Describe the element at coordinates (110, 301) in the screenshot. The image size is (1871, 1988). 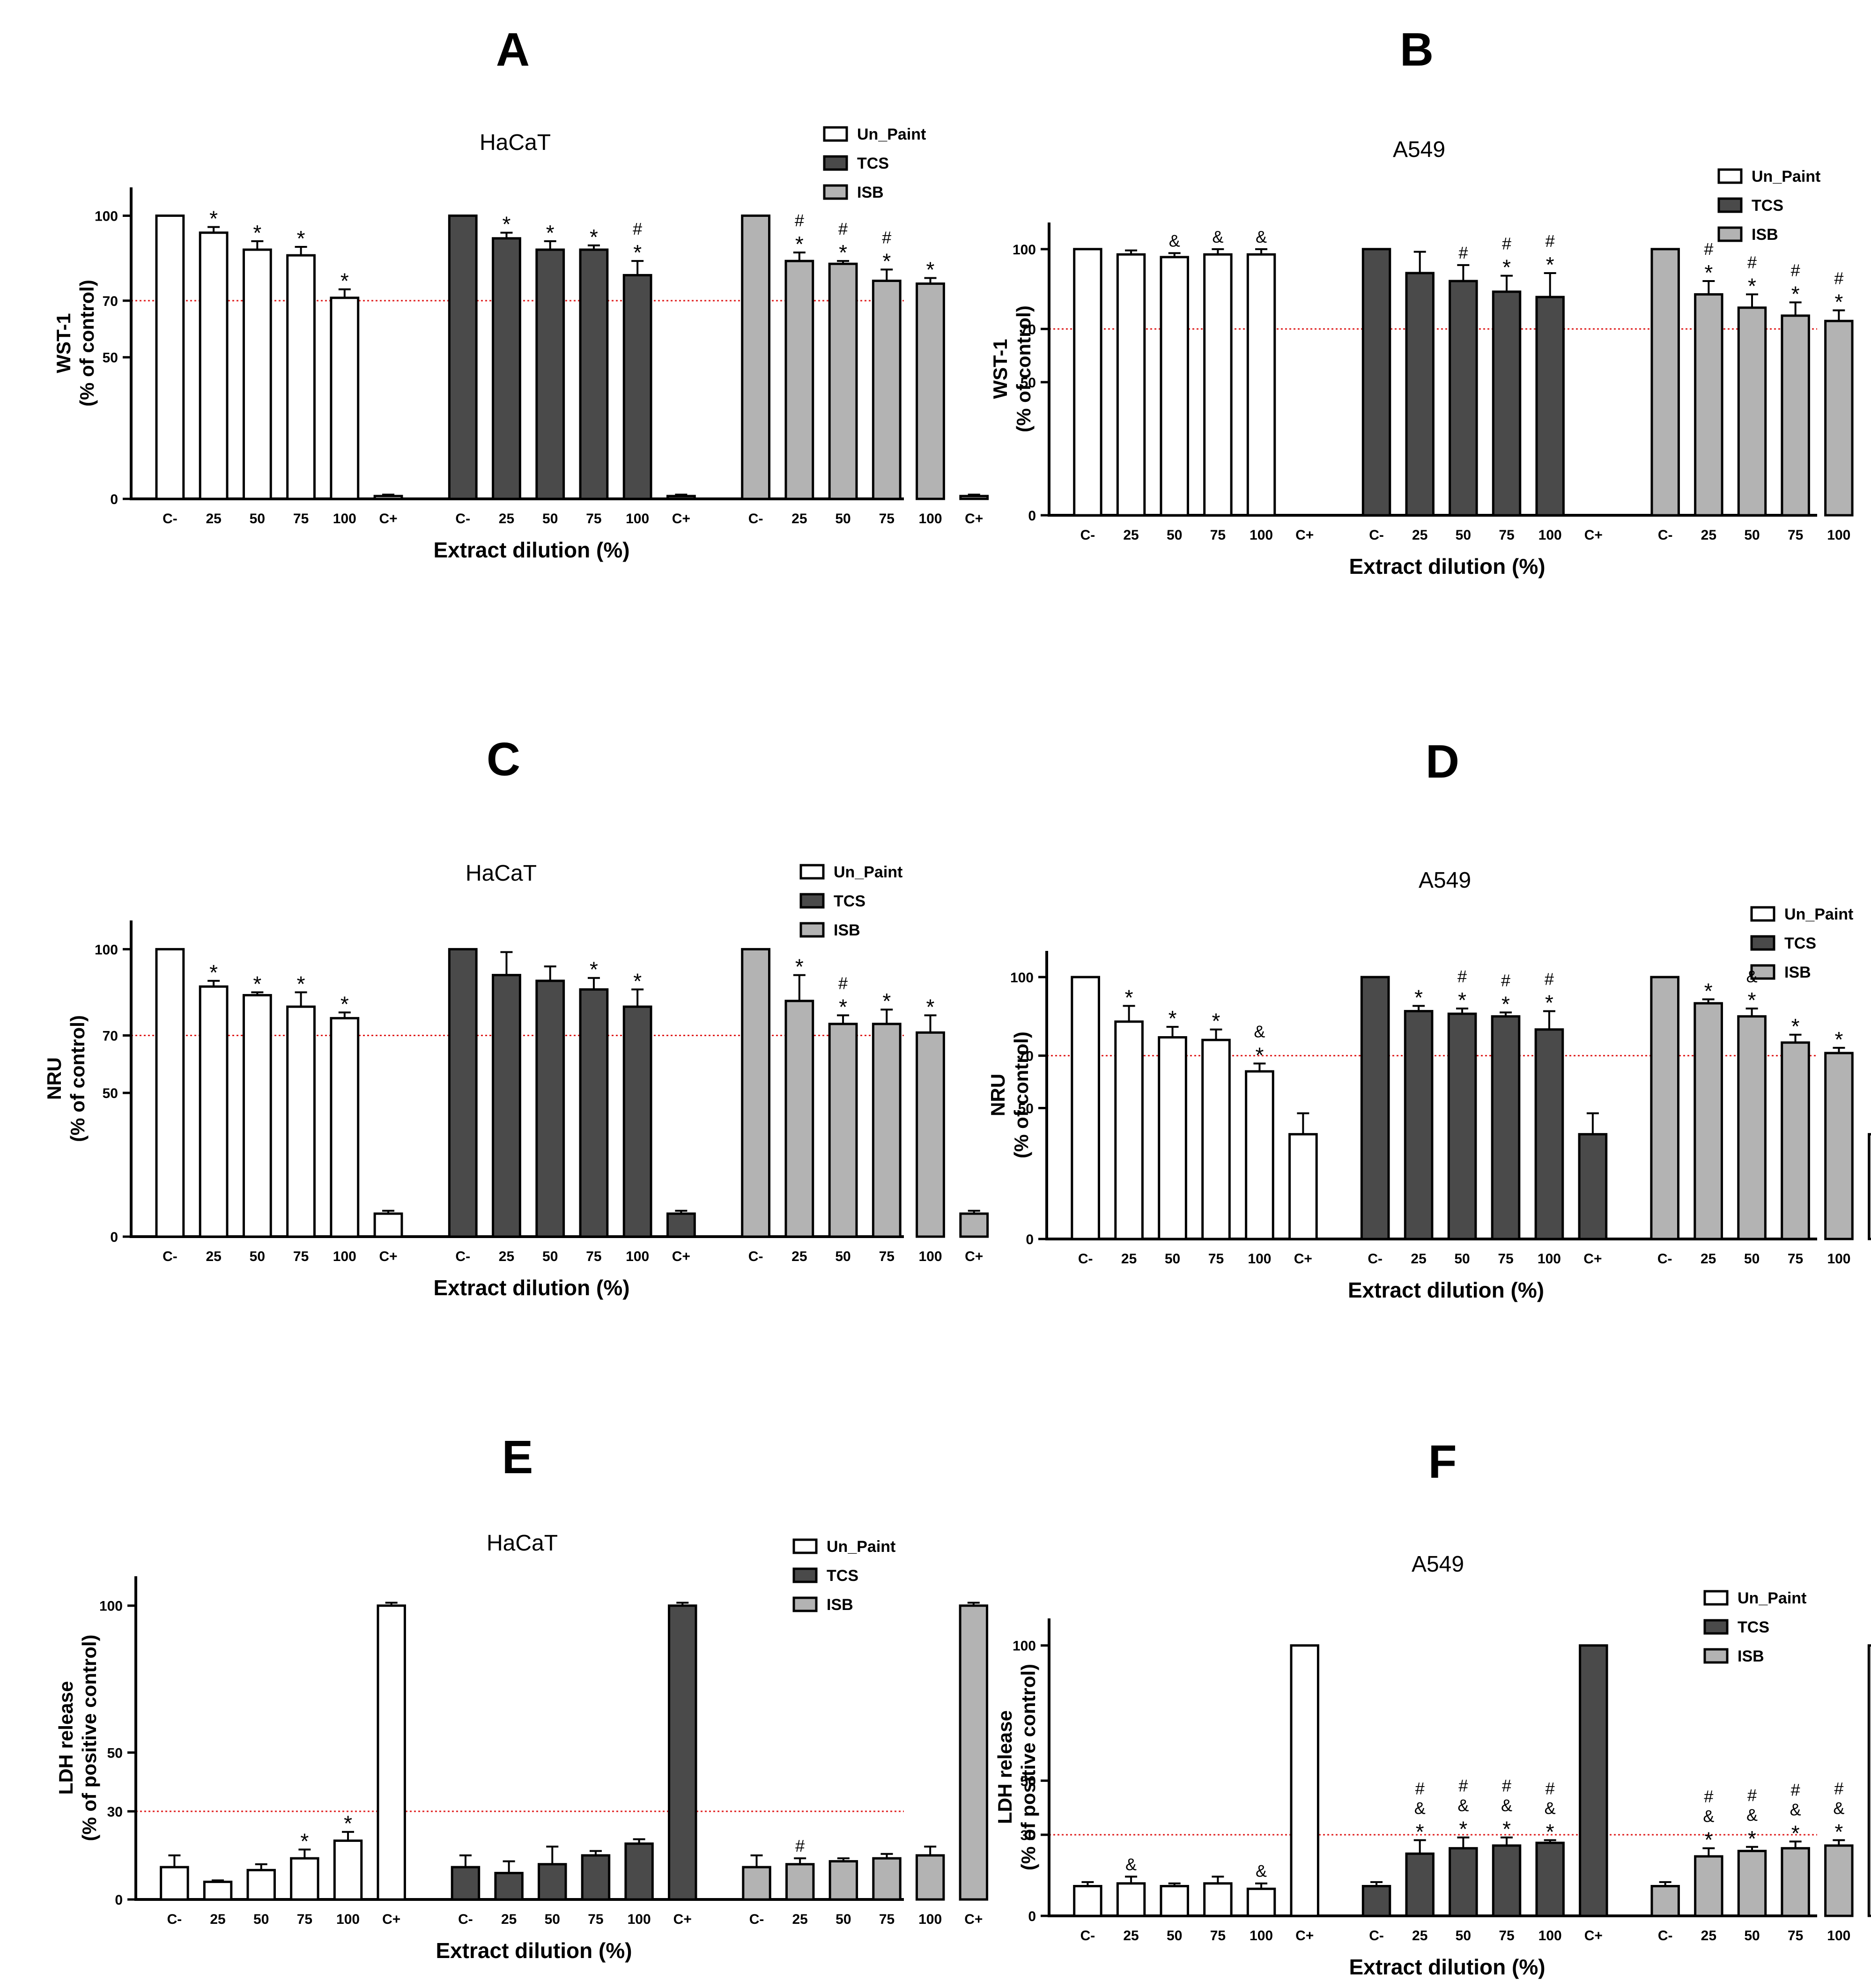
I see `y-tick-label: 70` at that location.